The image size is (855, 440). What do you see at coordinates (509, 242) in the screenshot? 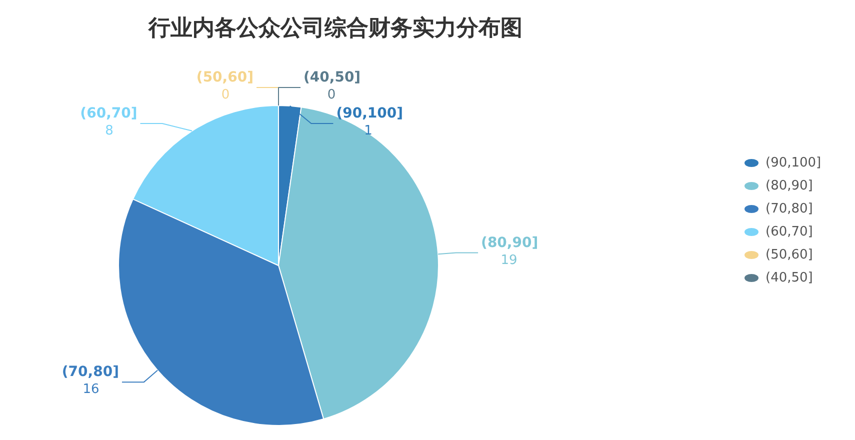
I see `slice-label: (80,90]` at bounding box center [509, 242].